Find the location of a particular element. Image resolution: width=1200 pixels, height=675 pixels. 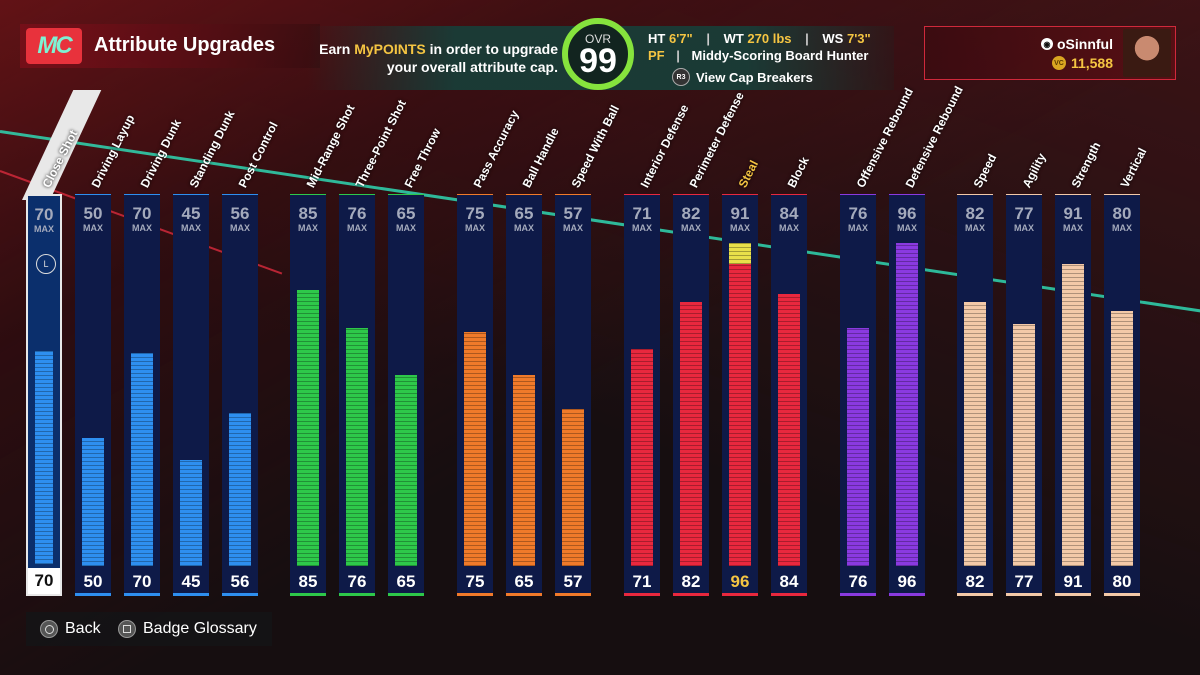

attribute-value: 70 is located at coordinates (44, 581).